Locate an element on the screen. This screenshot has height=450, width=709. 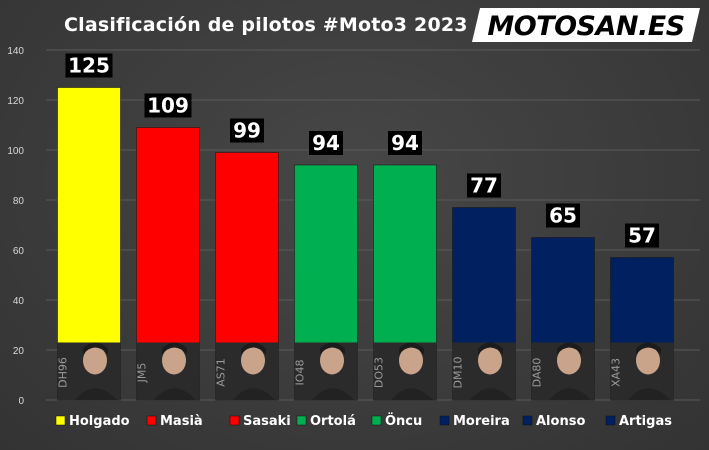
data-label: 77 is located at coordinates (484, 186).